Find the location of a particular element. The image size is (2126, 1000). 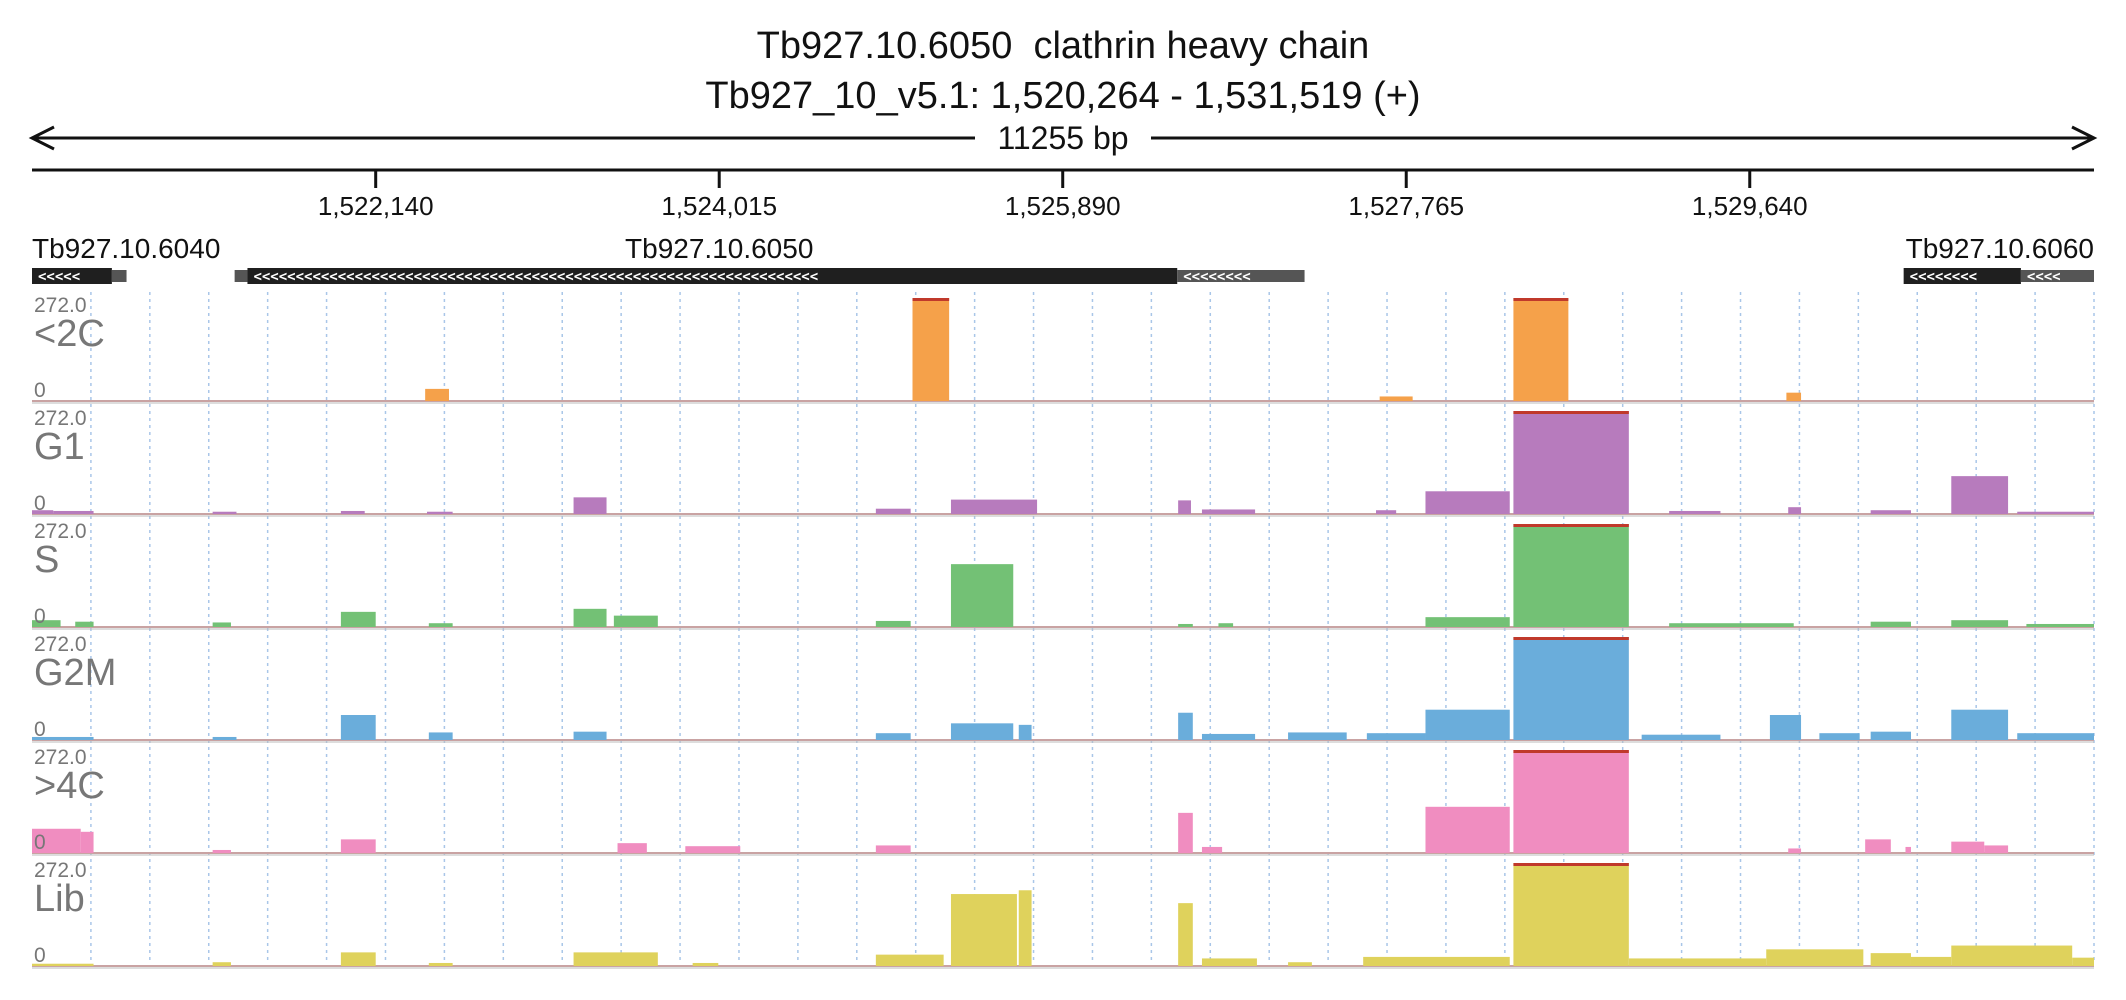

gene-label: Tb927.10.6050 is located at coordinates (719, 248).